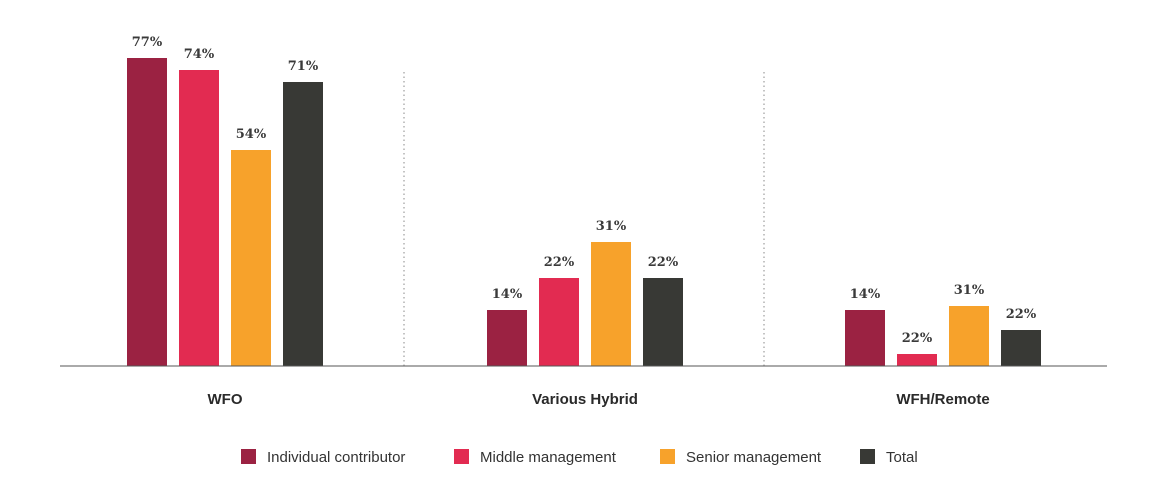 This screenshot has height=500, width=1167. What do you see at coordinates (754, 457) in the screenshot?
I see `legend-label-2: Senior management` at bounding box center [754, 457].